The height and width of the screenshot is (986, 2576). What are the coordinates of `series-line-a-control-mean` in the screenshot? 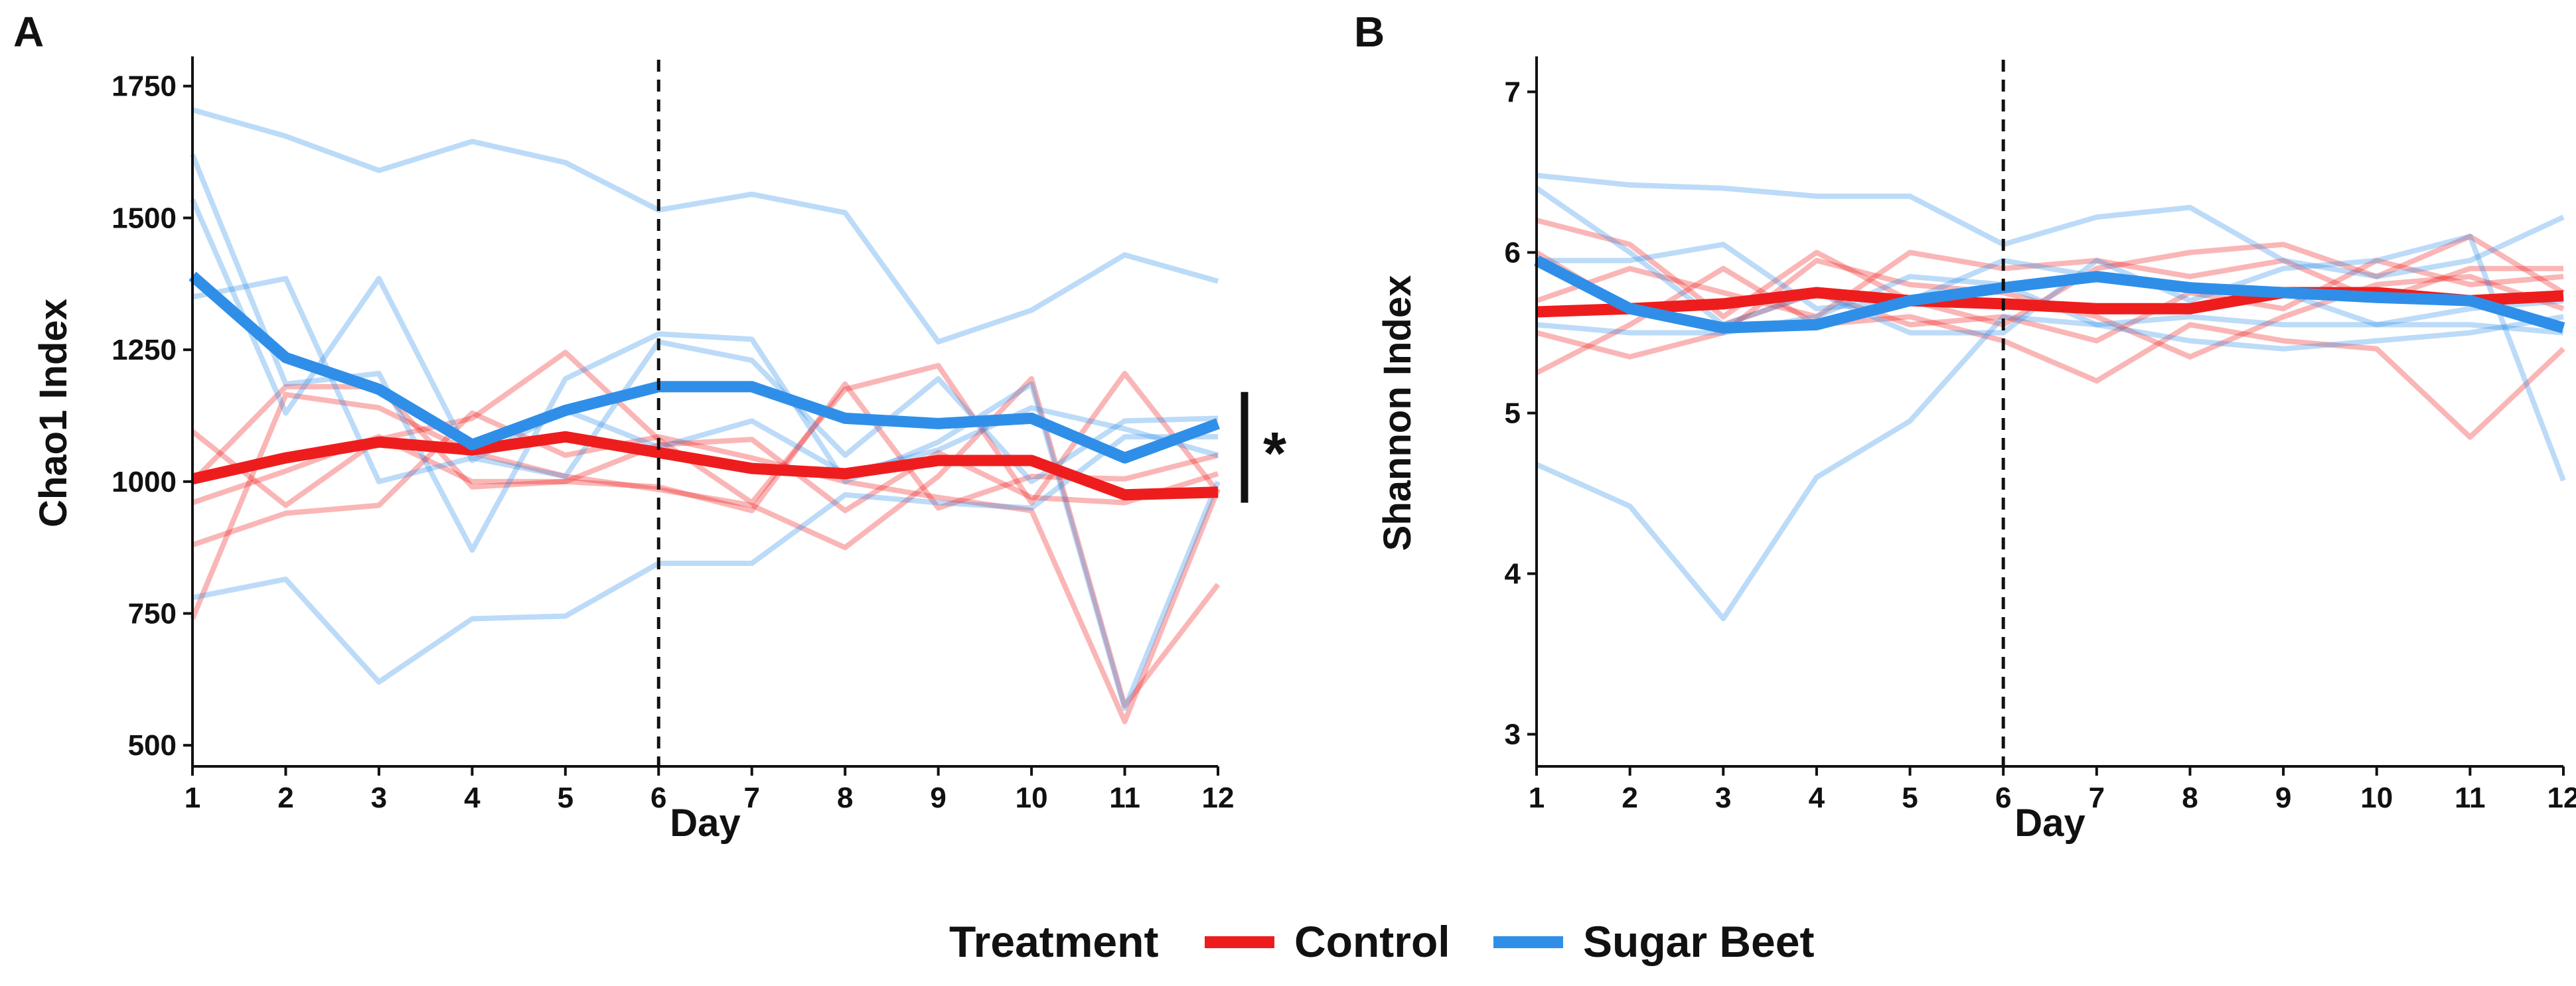 It's located at (705, 466).